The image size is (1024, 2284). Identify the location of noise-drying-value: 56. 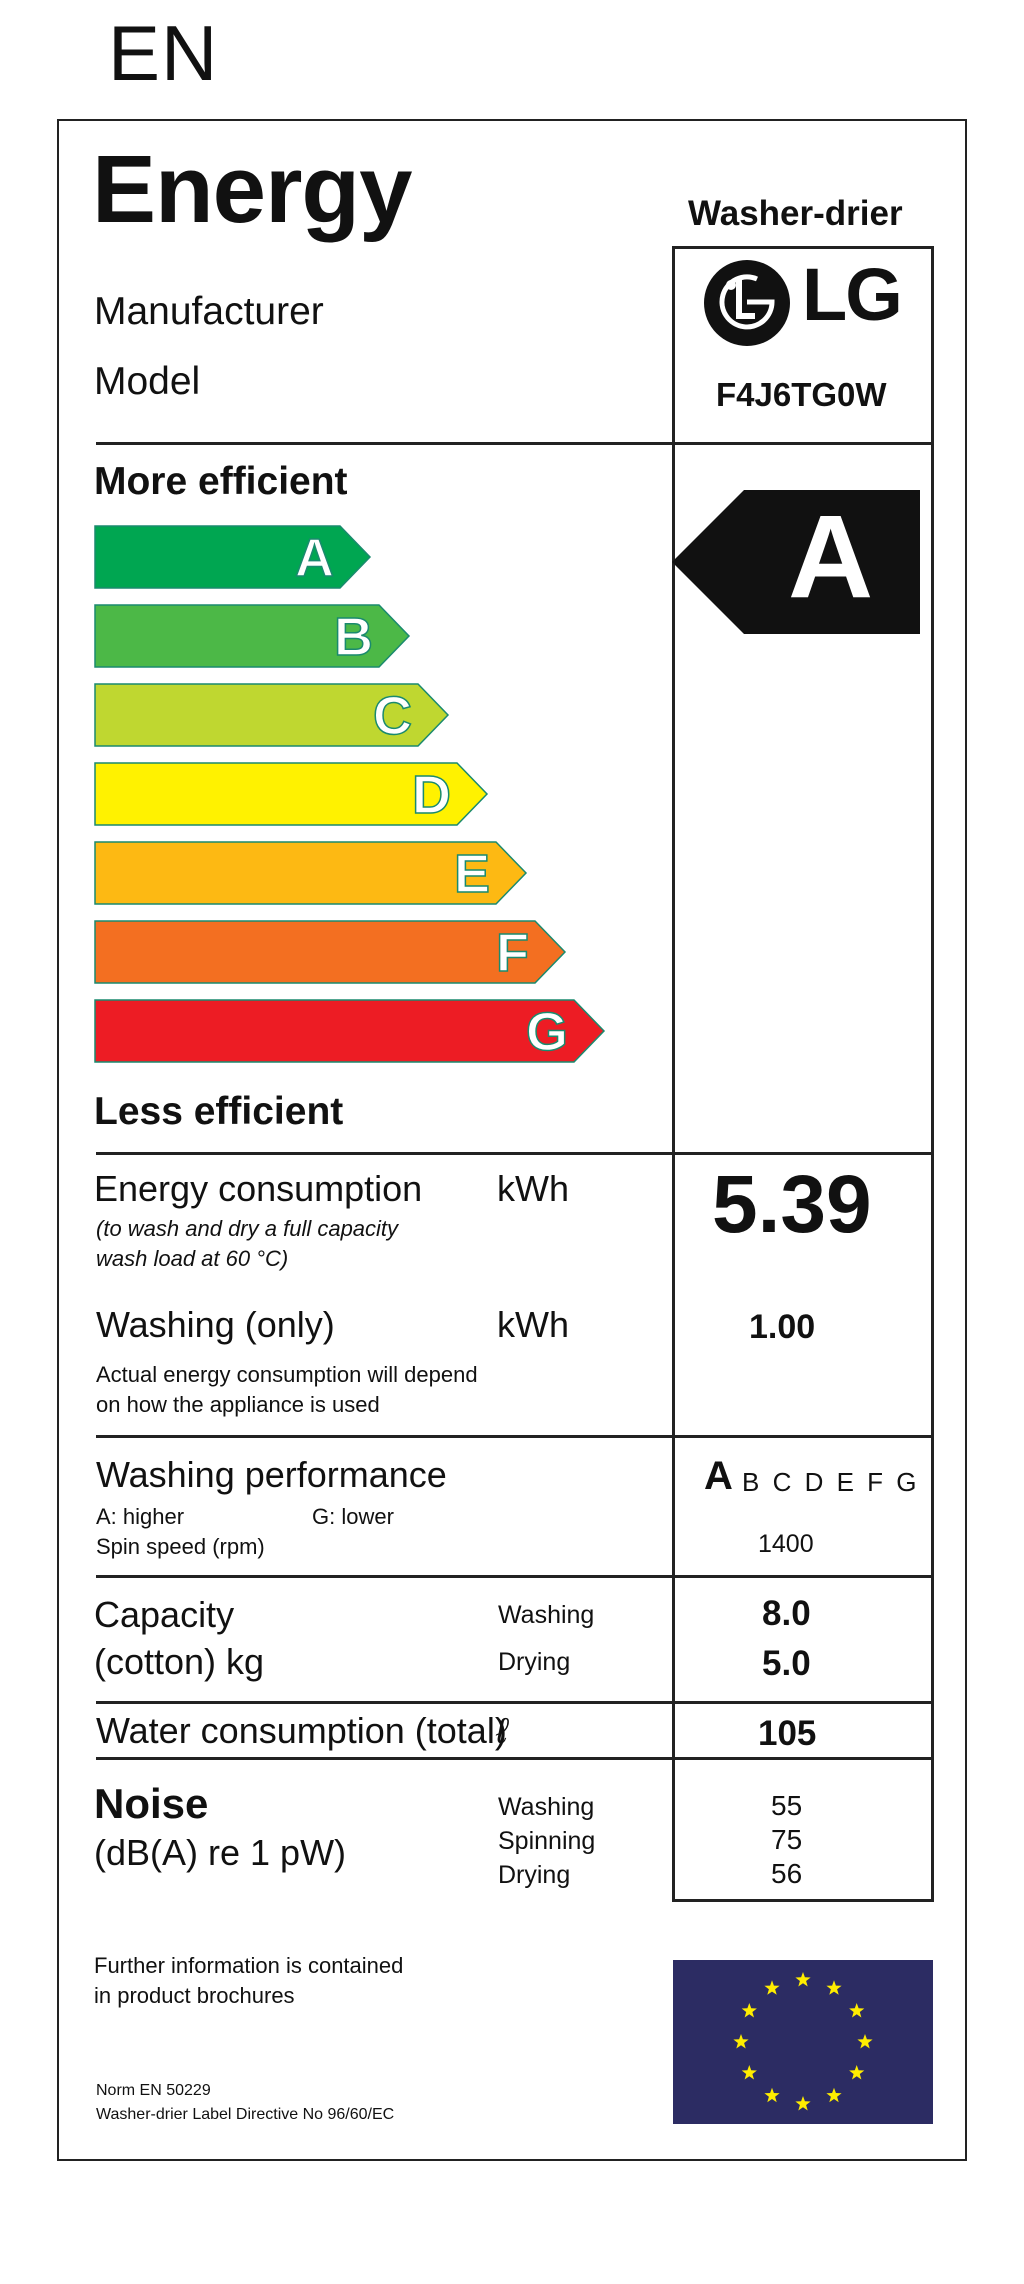
(787, 1873).